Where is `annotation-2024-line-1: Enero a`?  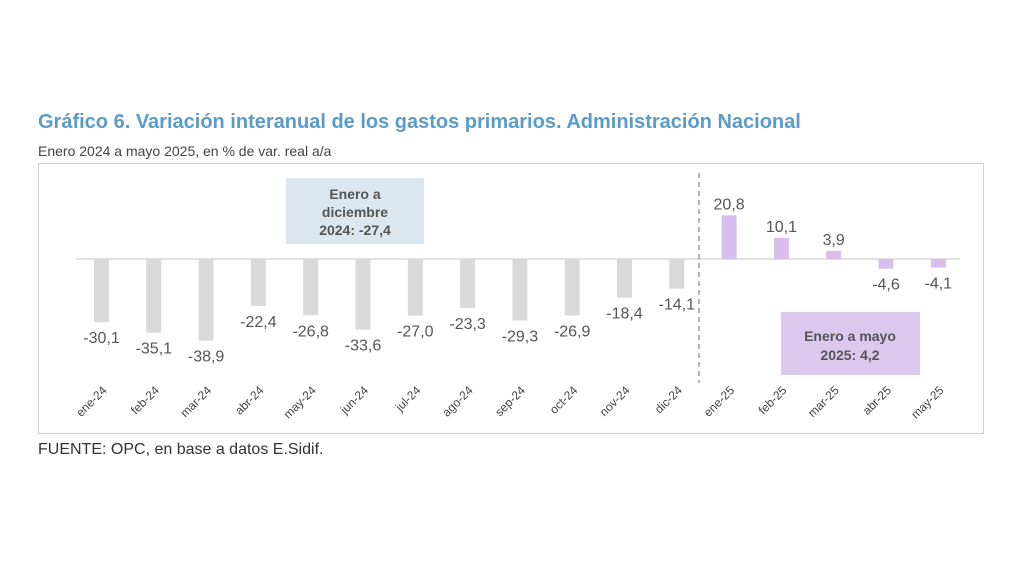
annotation-2024-line-1: Enero a is located at coordinates (355, 194).